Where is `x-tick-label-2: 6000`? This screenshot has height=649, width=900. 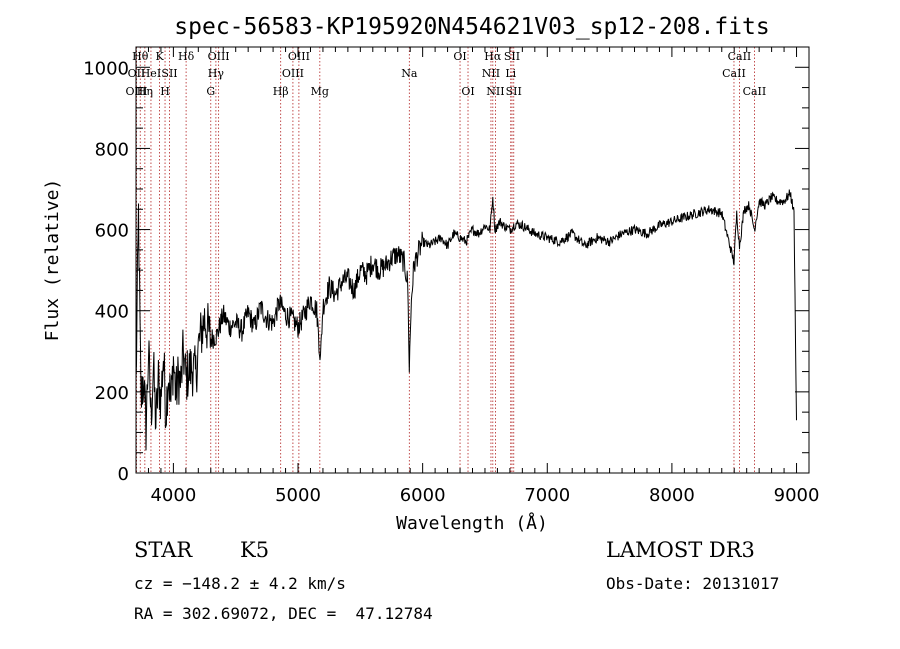 x-tick-label-2: 6000 is located at coordinates (423, 495).